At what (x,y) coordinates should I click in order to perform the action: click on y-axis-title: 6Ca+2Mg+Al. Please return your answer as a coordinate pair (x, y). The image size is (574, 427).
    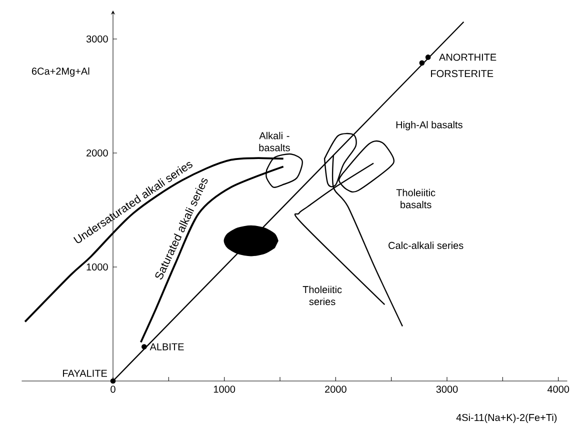
    Looking at the image, I should click on (61, 72).